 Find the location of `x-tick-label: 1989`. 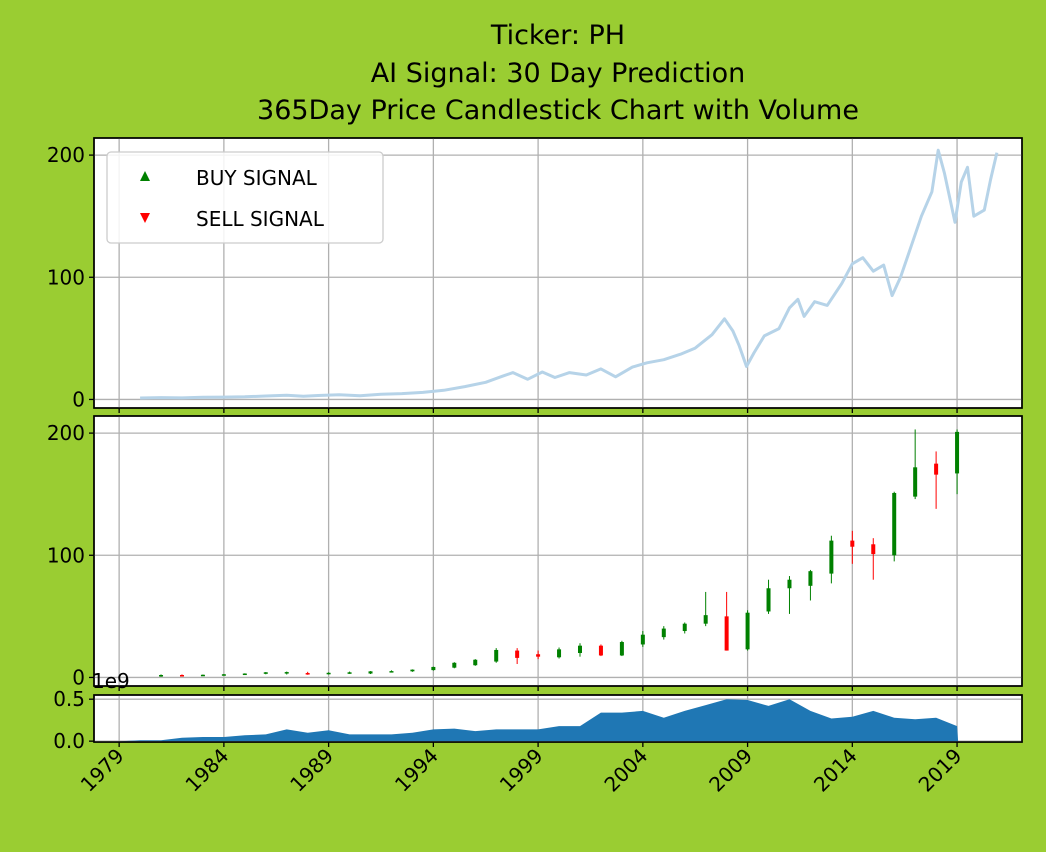

x-tick-label: 1989 is located at coordinates (311, 770).